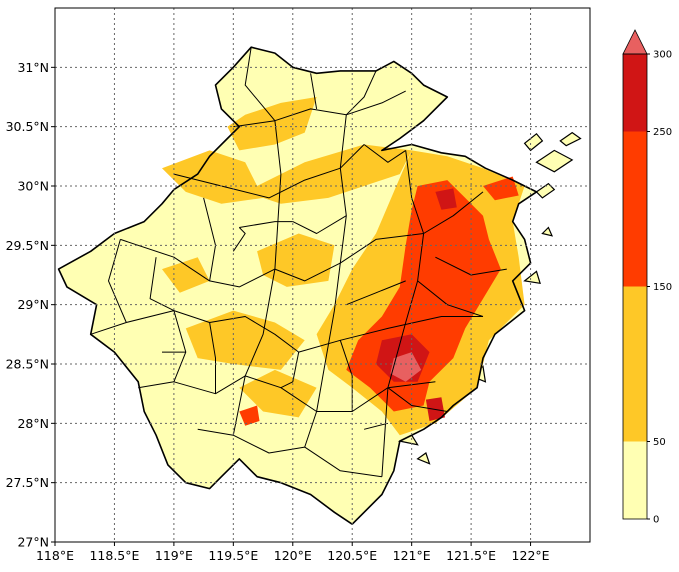  Describe the element at coordinates (656, 520) in the screenshot. I see `colorbar-tick-label-0: 0` at that location.